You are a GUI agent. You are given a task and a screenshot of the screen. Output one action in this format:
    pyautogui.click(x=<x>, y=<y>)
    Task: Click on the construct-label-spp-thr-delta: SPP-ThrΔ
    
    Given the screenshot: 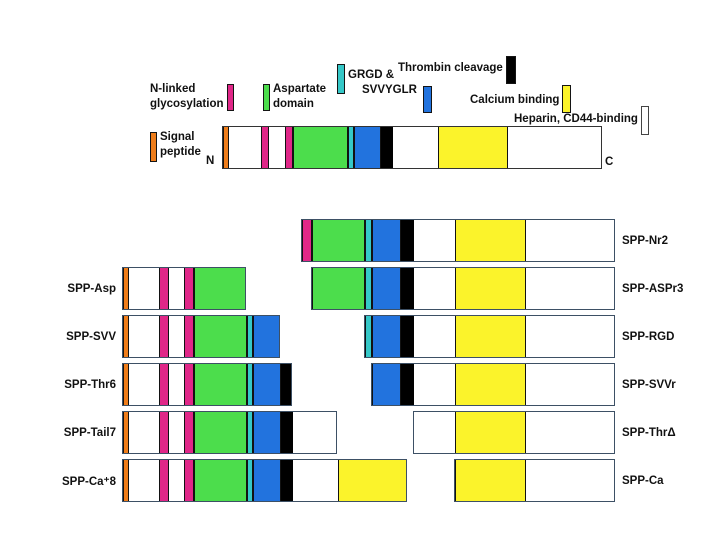 What is the action you would take?
    pyautogui.click(x=649, y=432)
    